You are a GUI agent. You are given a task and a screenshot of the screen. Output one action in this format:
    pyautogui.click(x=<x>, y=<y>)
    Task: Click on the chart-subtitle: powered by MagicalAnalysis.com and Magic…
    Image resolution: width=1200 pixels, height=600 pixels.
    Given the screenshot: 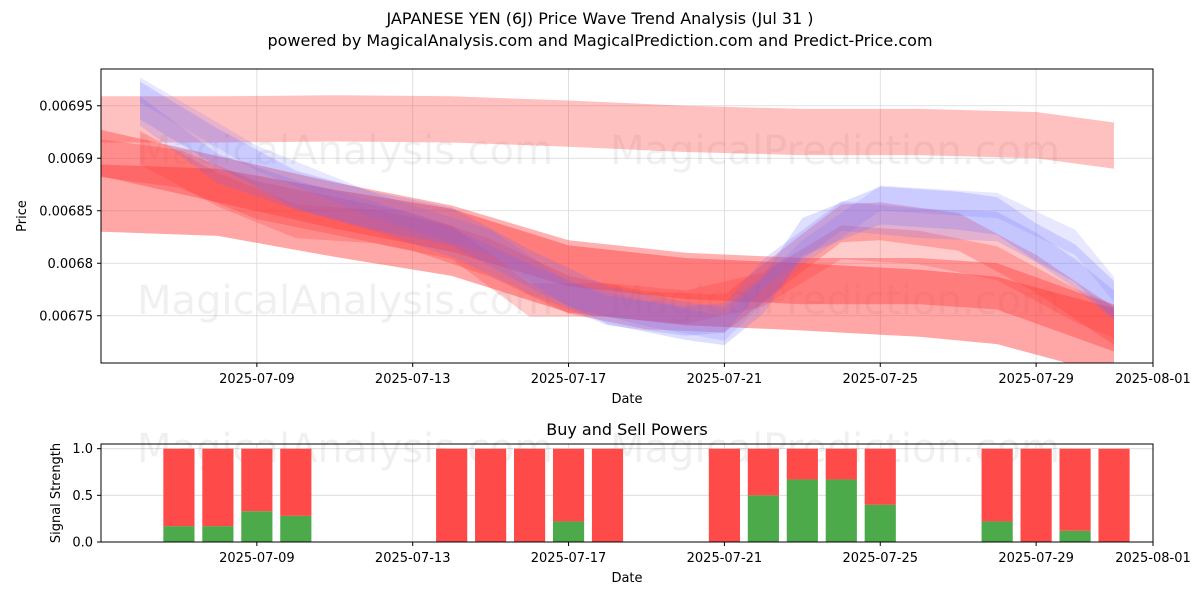 What is the action you would take?
    pyautogui.click(x=600, y=40)
    